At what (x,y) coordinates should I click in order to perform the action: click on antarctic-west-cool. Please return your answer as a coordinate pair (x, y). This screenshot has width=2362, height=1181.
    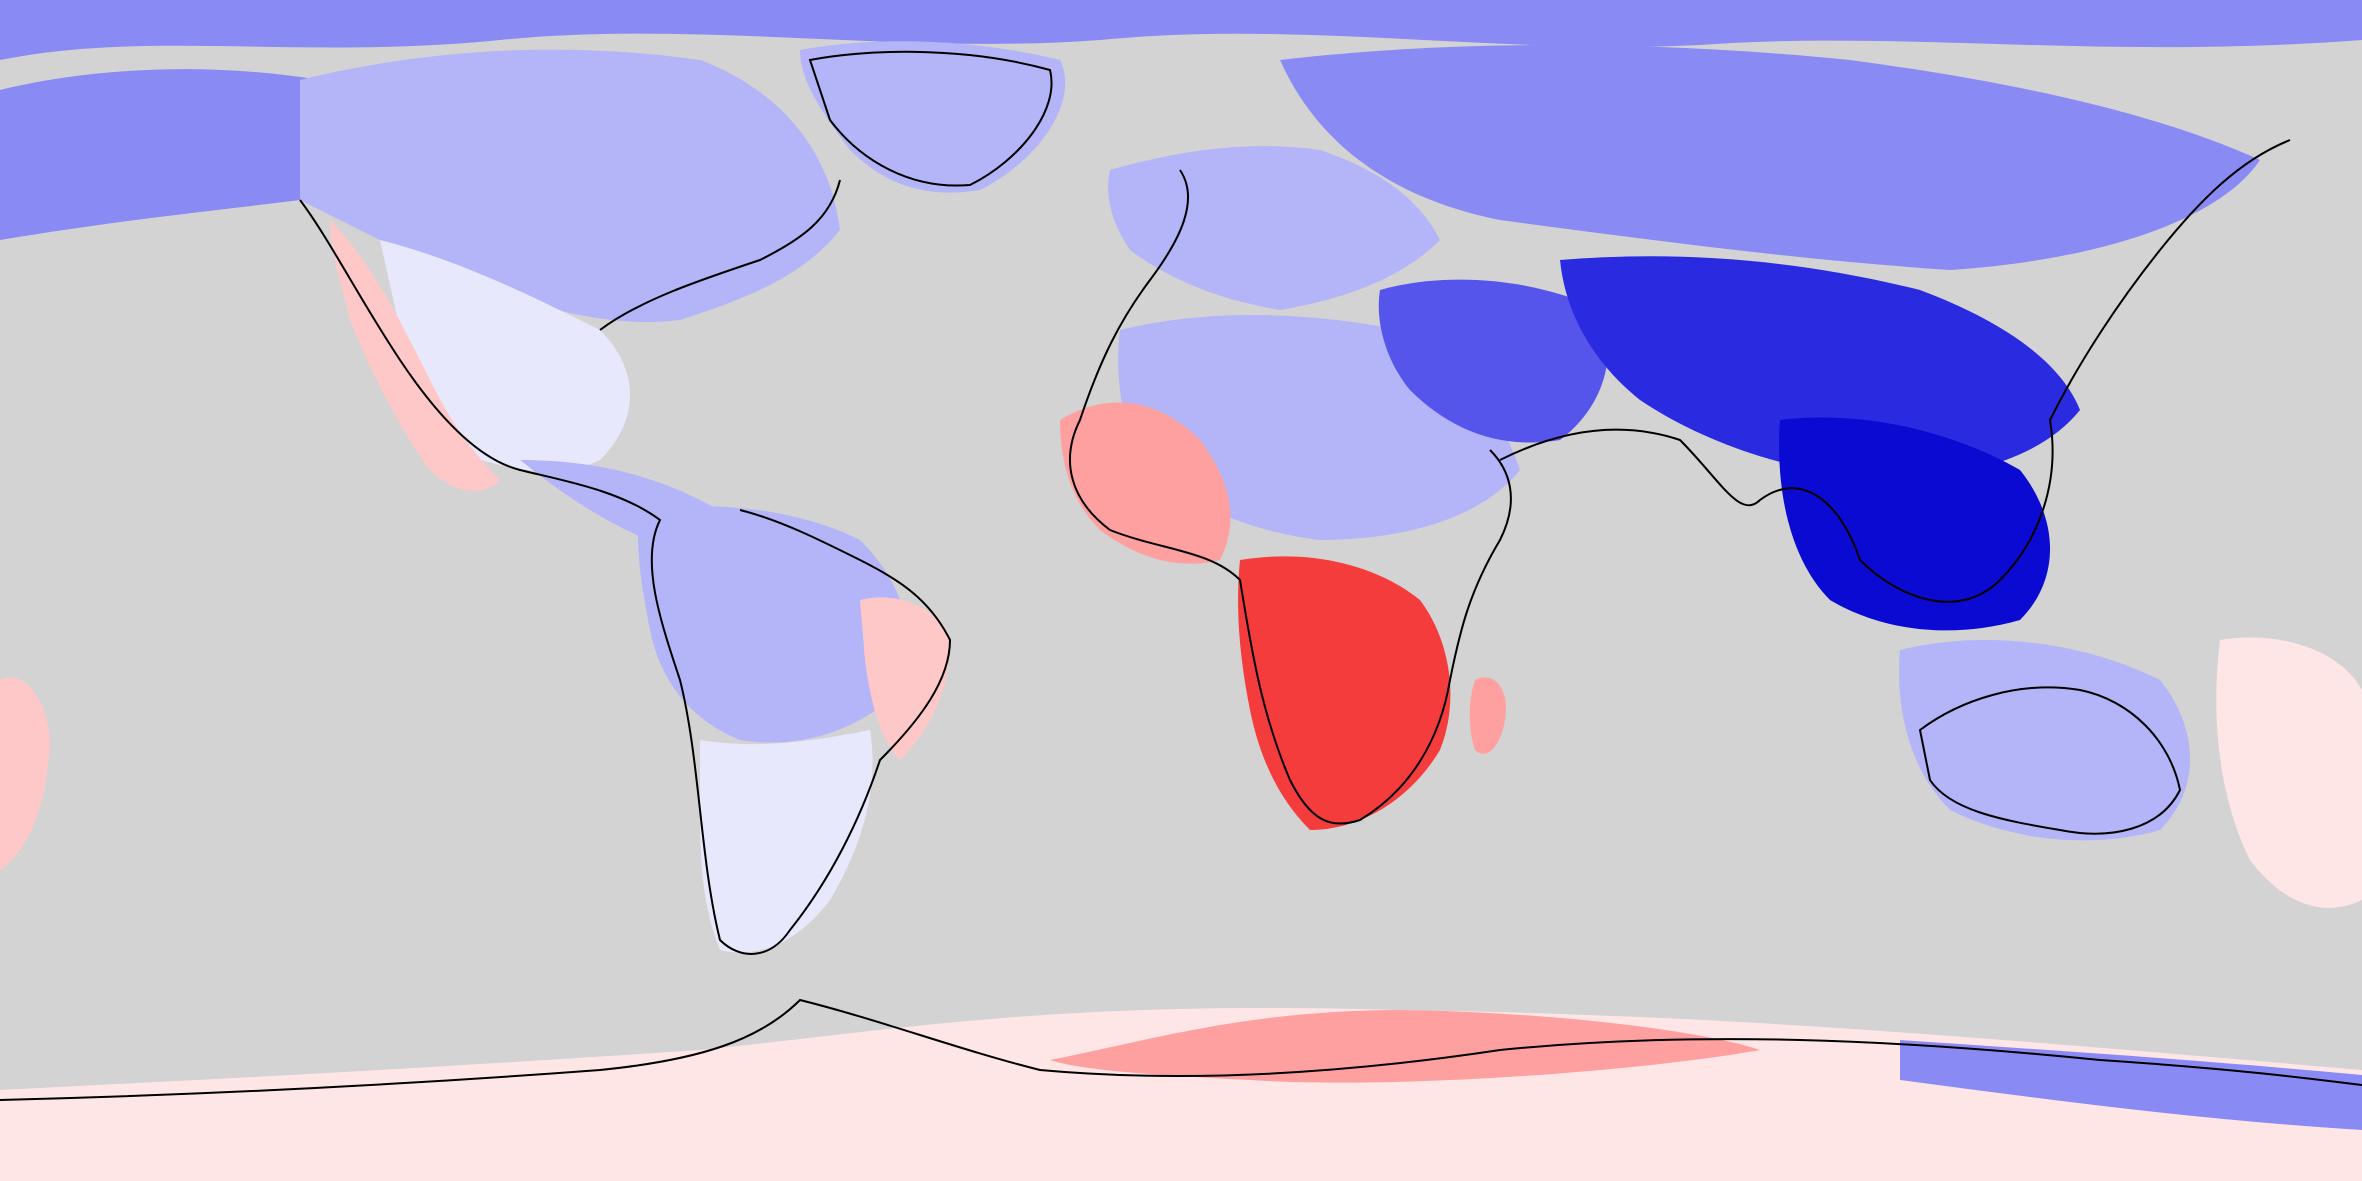
    Looking at the image, I should click on (2131, 1085).